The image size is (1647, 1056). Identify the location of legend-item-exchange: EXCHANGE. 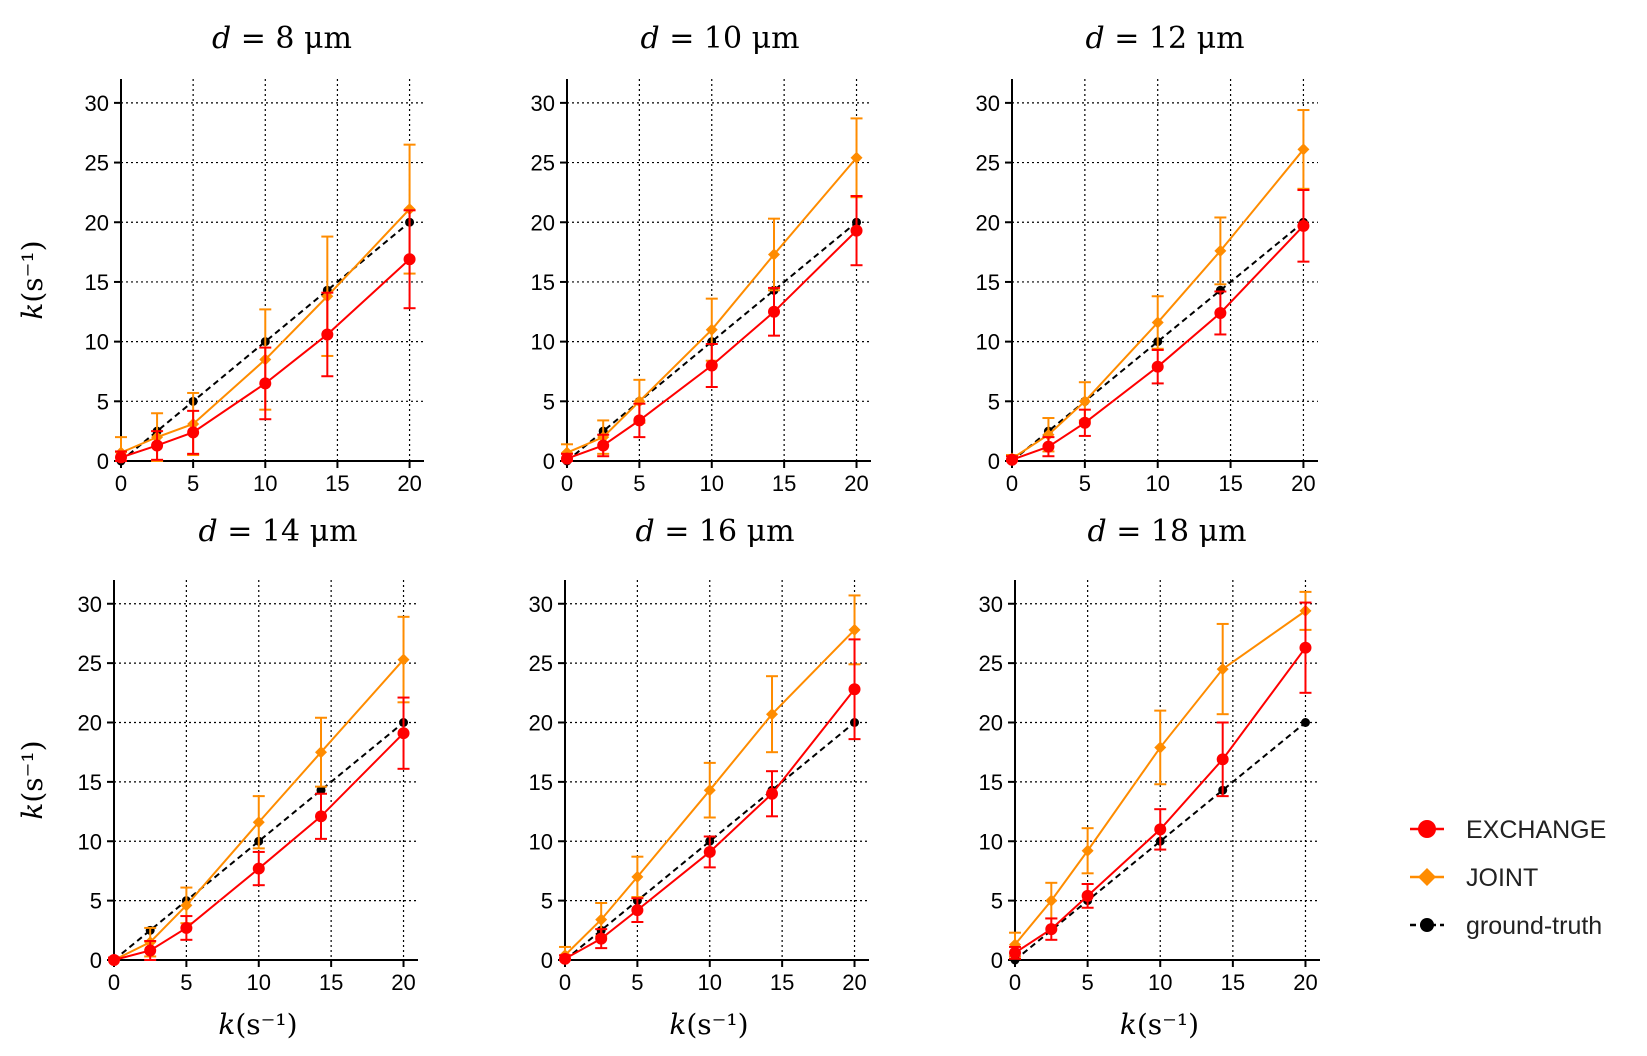
(1508, 830).